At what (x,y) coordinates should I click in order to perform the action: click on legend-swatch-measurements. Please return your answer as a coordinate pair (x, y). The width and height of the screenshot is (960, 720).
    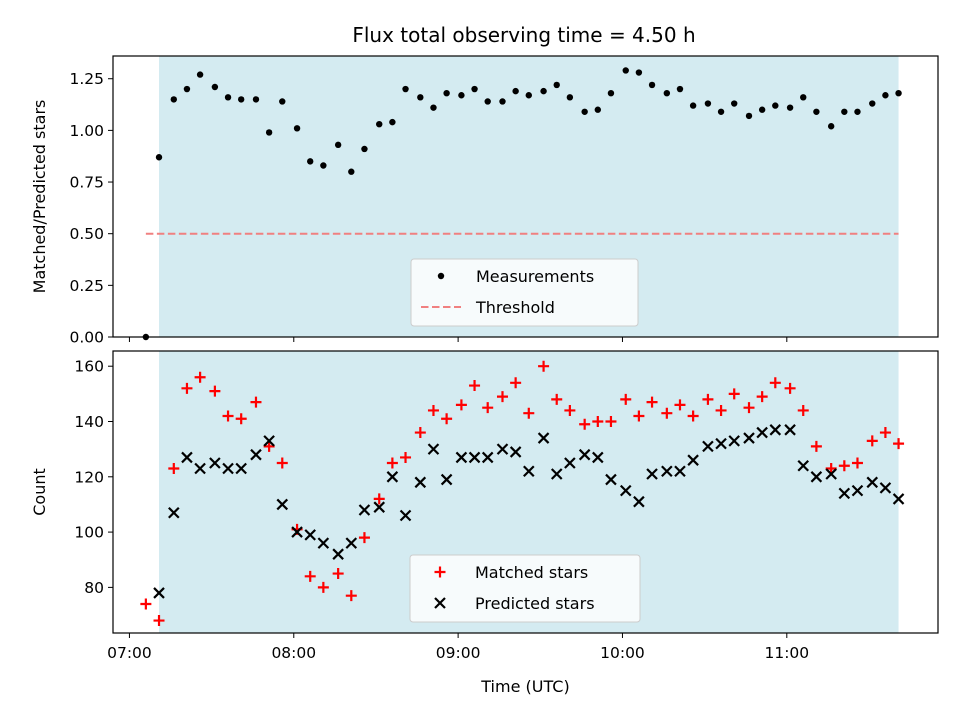
    Looking at the image, I should click on (441, 276).